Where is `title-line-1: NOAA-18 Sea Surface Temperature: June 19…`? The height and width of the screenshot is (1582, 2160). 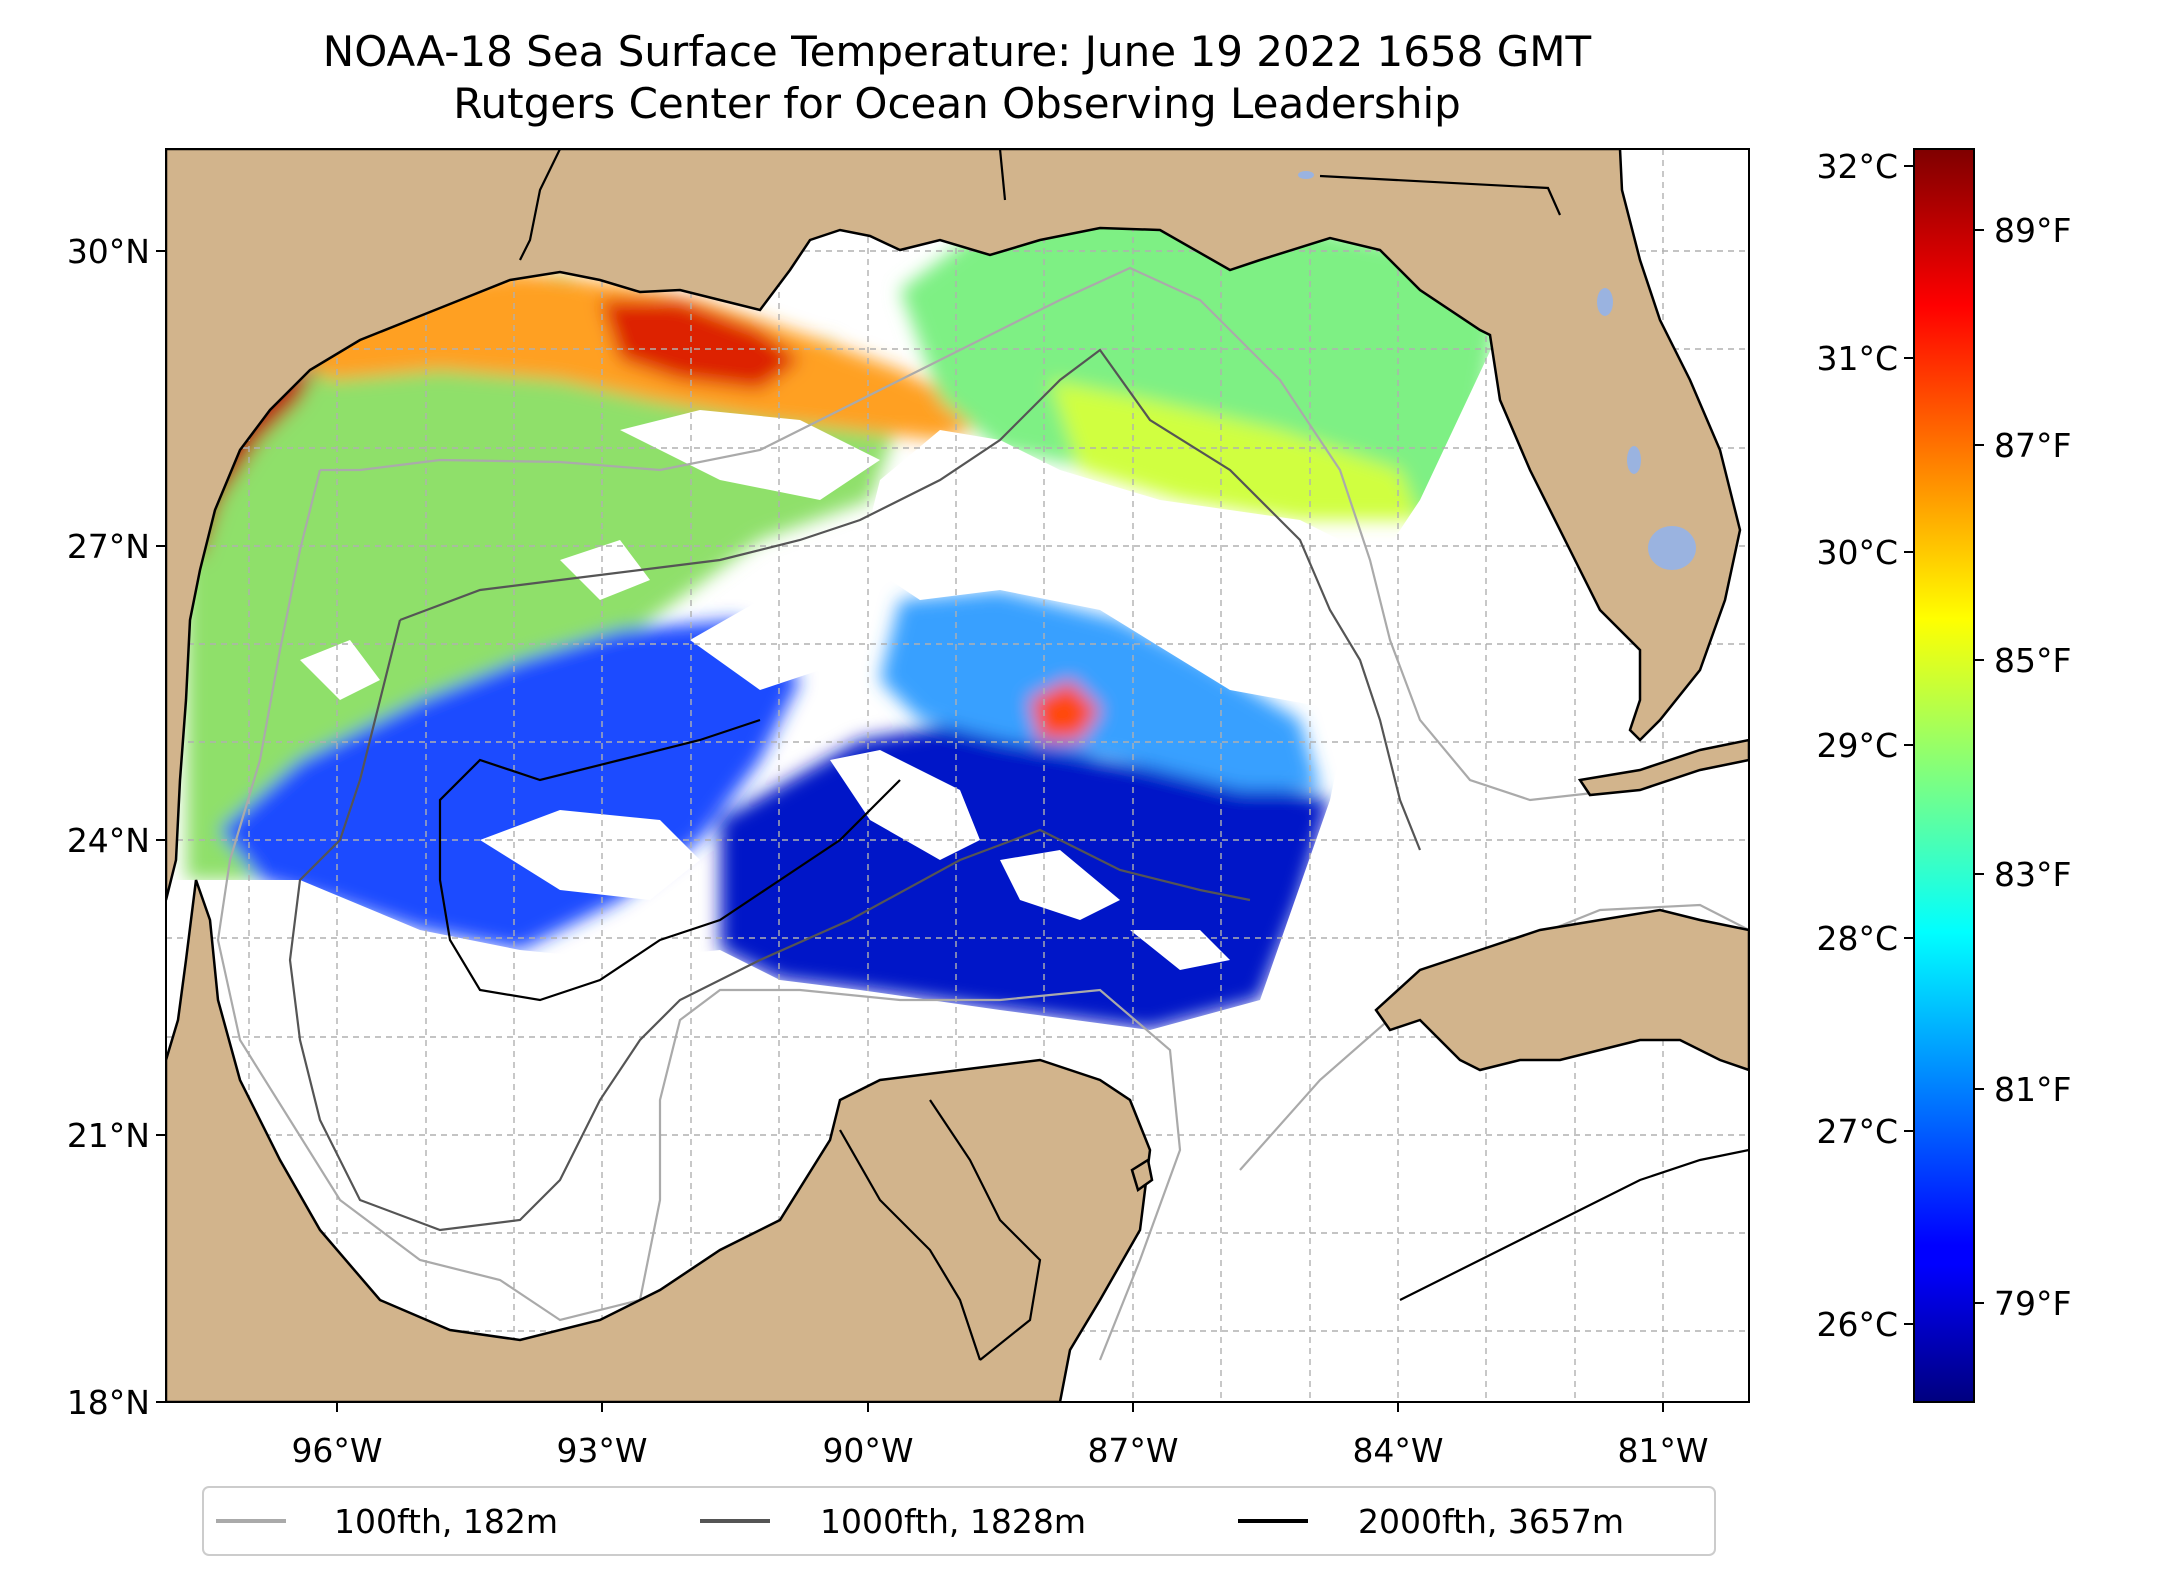 title-line-1: NOAA-18 Sea Surface Temperature: June 19… is located at coordinates (957, 51).